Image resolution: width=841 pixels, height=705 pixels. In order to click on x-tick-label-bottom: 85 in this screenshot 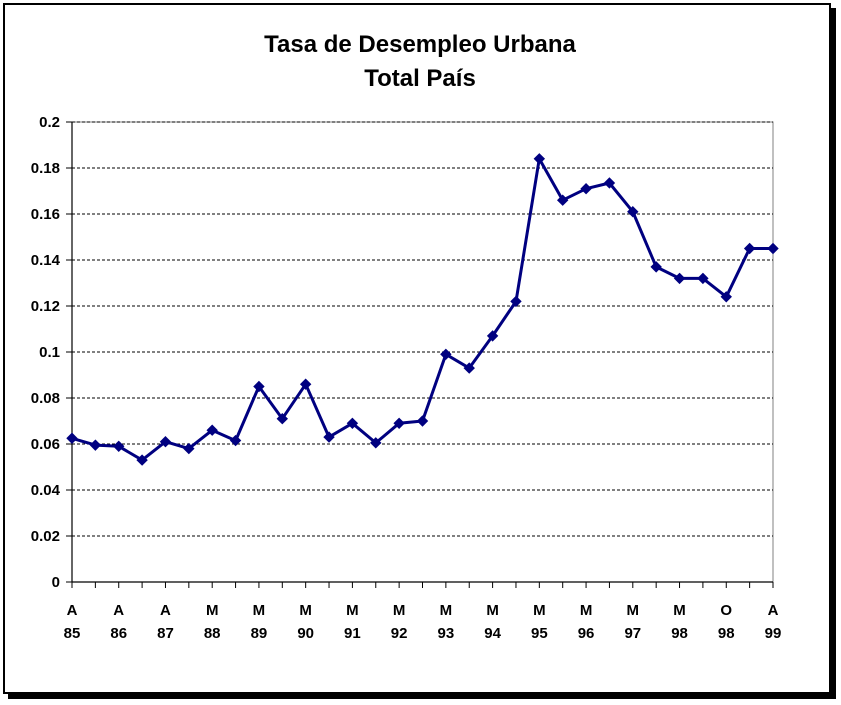, I will do `click(72, 633)`.